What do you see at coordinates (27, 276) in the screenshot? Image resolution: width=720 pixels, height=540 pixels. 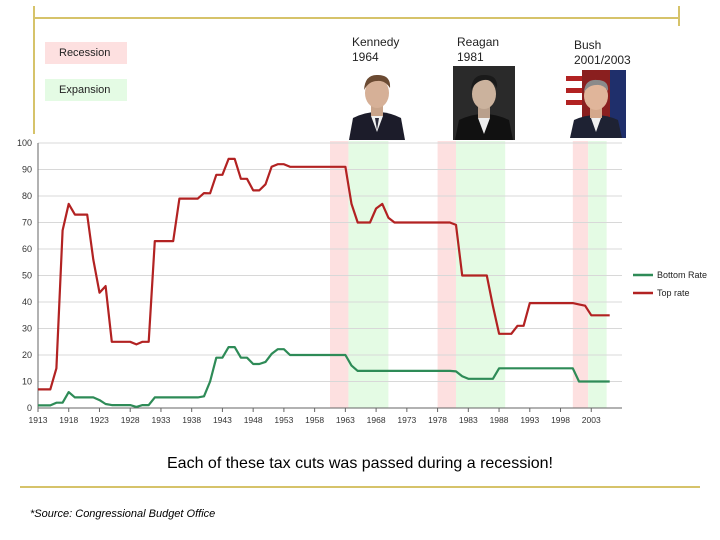 I see `y-tick-label-50: 50` at bounding box center [27, 276].